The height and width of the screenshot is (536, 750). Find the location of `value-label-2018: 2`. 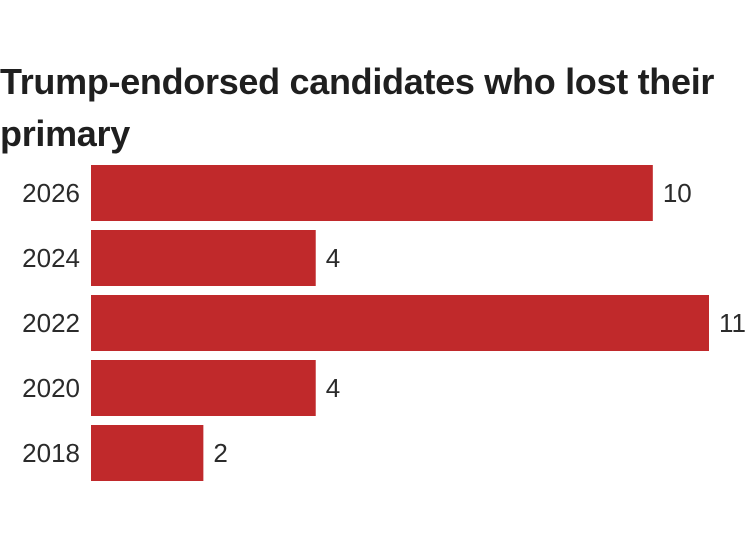

value-label-2018: 2 is located at coordinates (220, 453).